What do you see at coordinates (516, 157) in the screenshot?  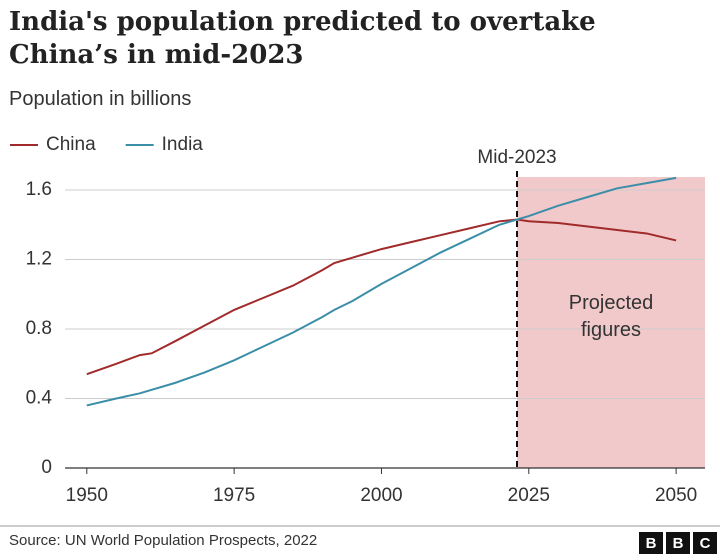 I see `projection-label: Mid-2023` at bounding box center [516, 157].